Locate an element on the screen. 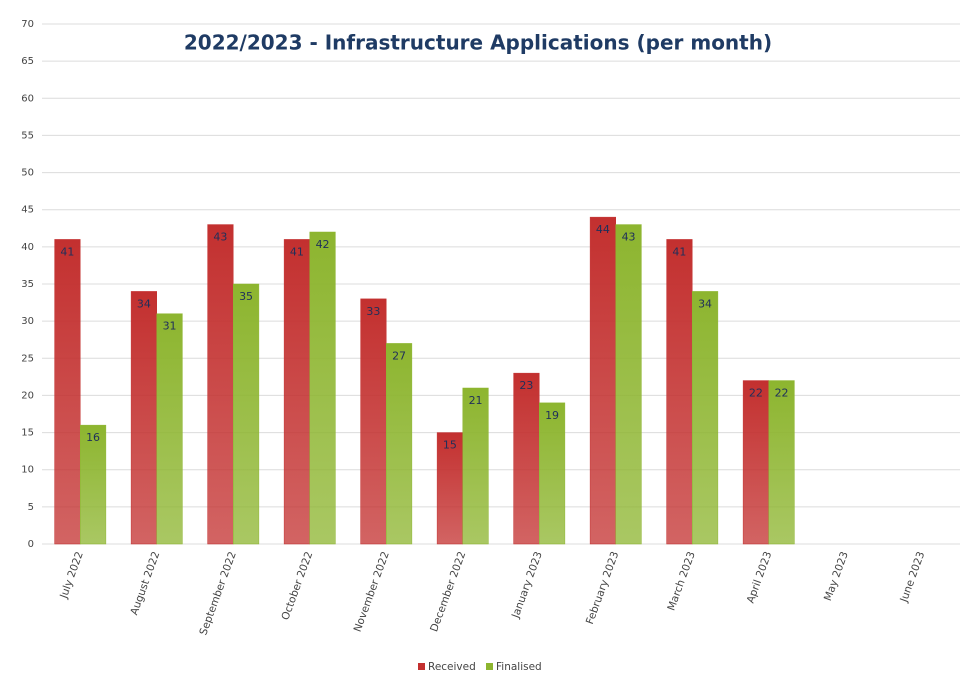 The image size is (960, 684). y-tick-label: 40 is located at coordinates (27, 247).